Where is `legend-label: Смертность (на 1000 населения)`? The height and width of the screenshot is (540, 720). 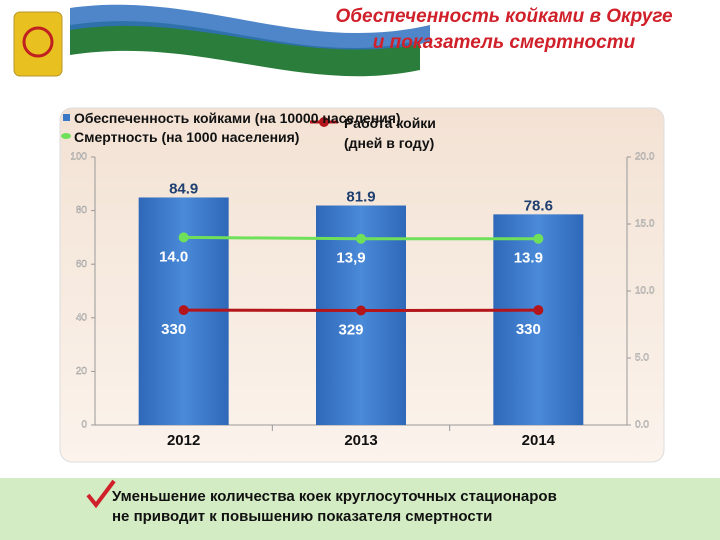 legend-label: Смертность (на 1000 населения) is located at coordinates (187, 137).